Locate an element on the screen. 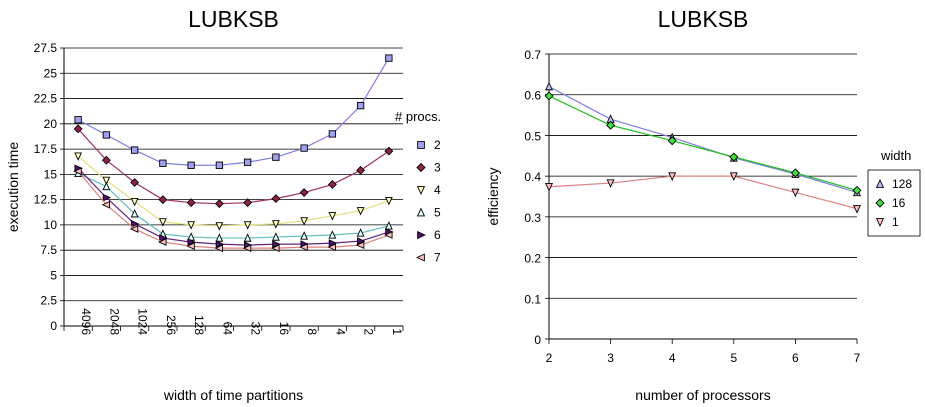 This screenshot has height=407, width=925. y-tick-label: 0.5 is located at coordinates (532, 136).